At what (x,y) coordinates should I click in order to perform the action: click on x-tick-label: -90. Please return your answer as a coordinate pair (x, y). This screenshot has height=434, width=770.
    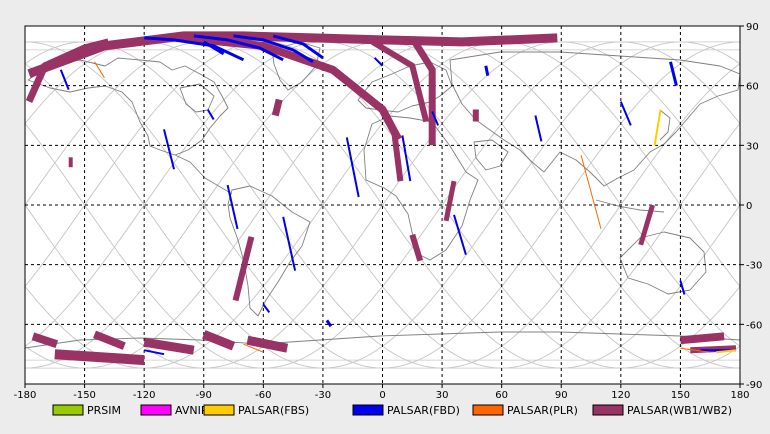
    Looking at the image, I should click on (204, 395).